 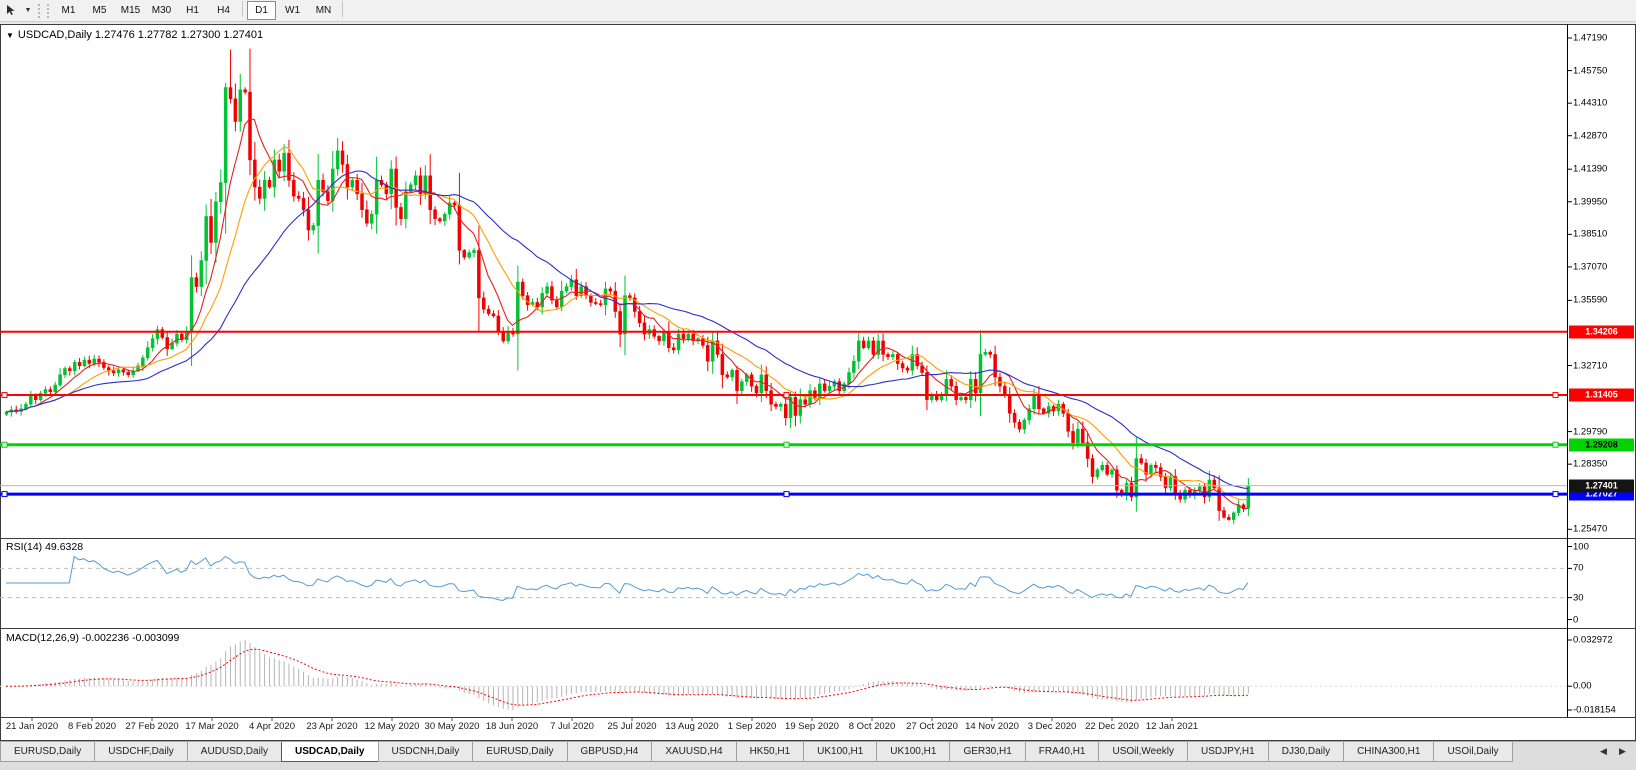 I want to click on timeframe-button-H1: H1, so click(x=192, y=10).